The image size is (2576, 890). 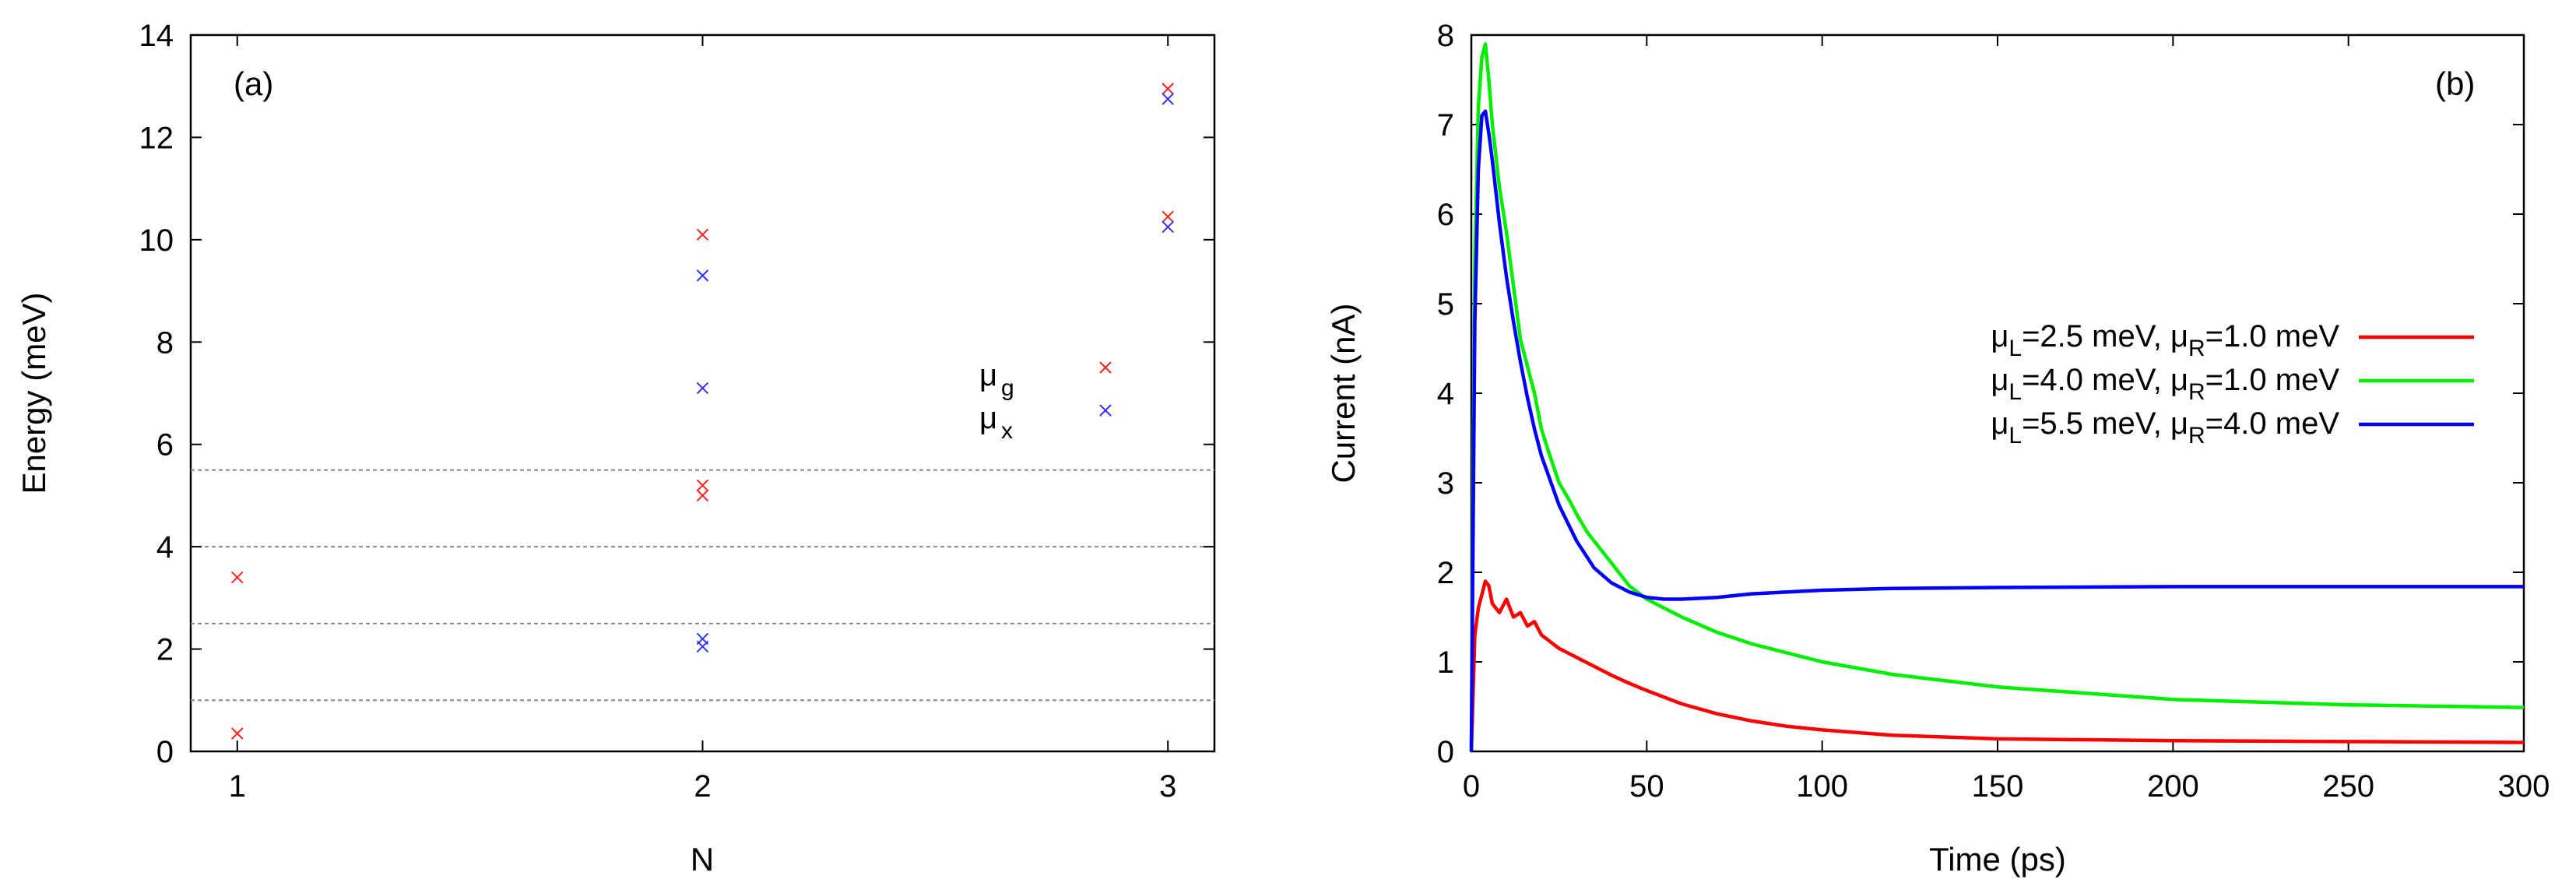 I want to click on panel-a-legend: μ g μ x, so click(x=1045, y=401).